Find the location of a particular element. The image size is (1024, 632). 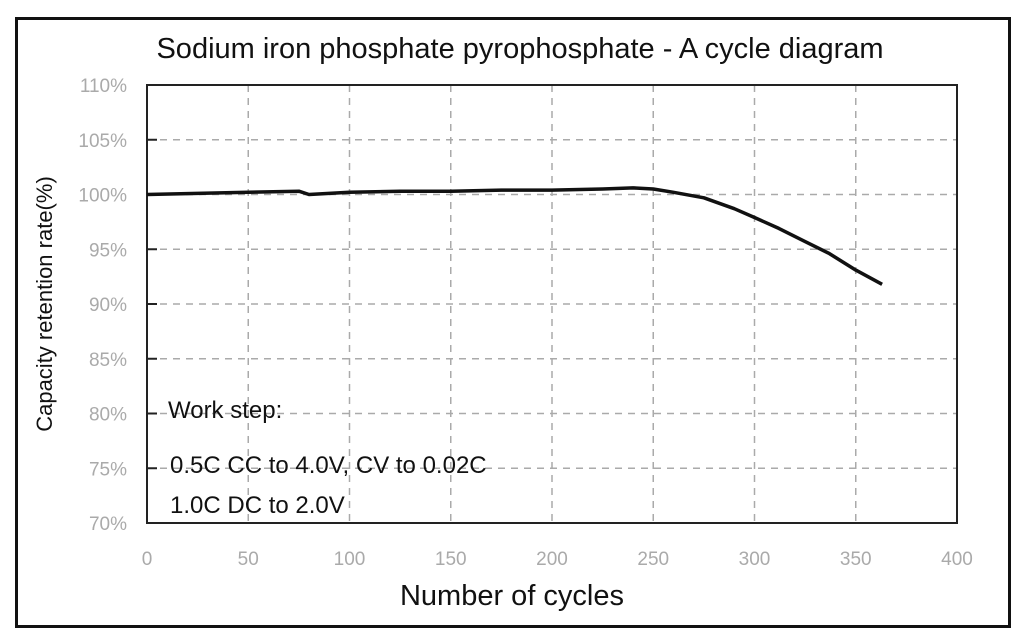

x-tick-label: 0 is located at coordinates (147, 559).